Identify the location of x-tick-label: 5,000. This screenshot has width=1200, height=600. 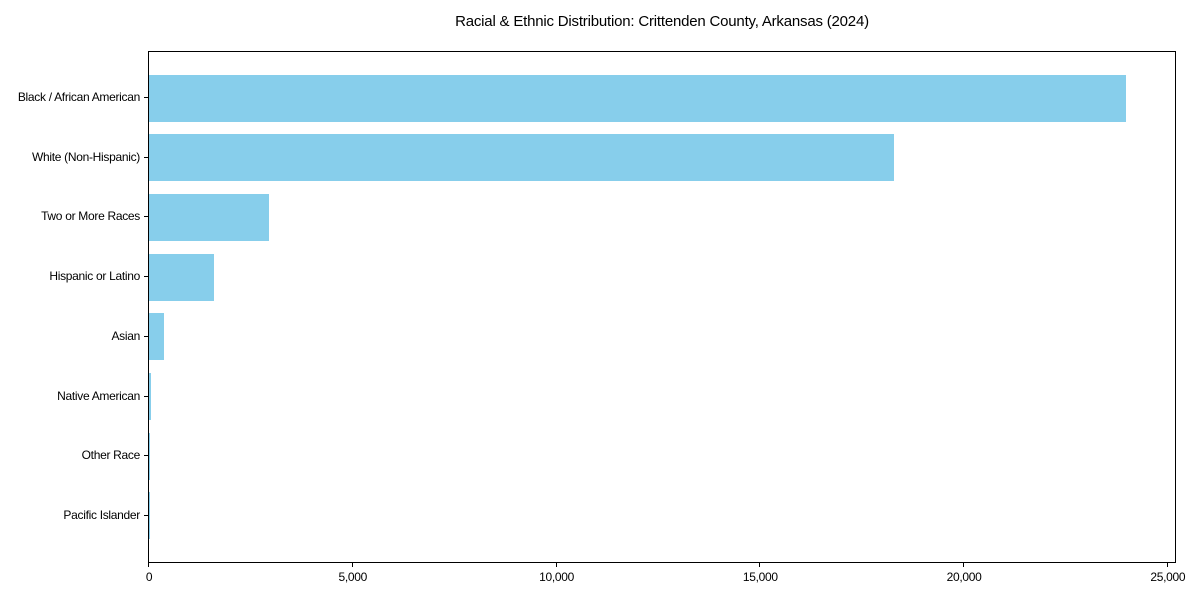
(353, 577).